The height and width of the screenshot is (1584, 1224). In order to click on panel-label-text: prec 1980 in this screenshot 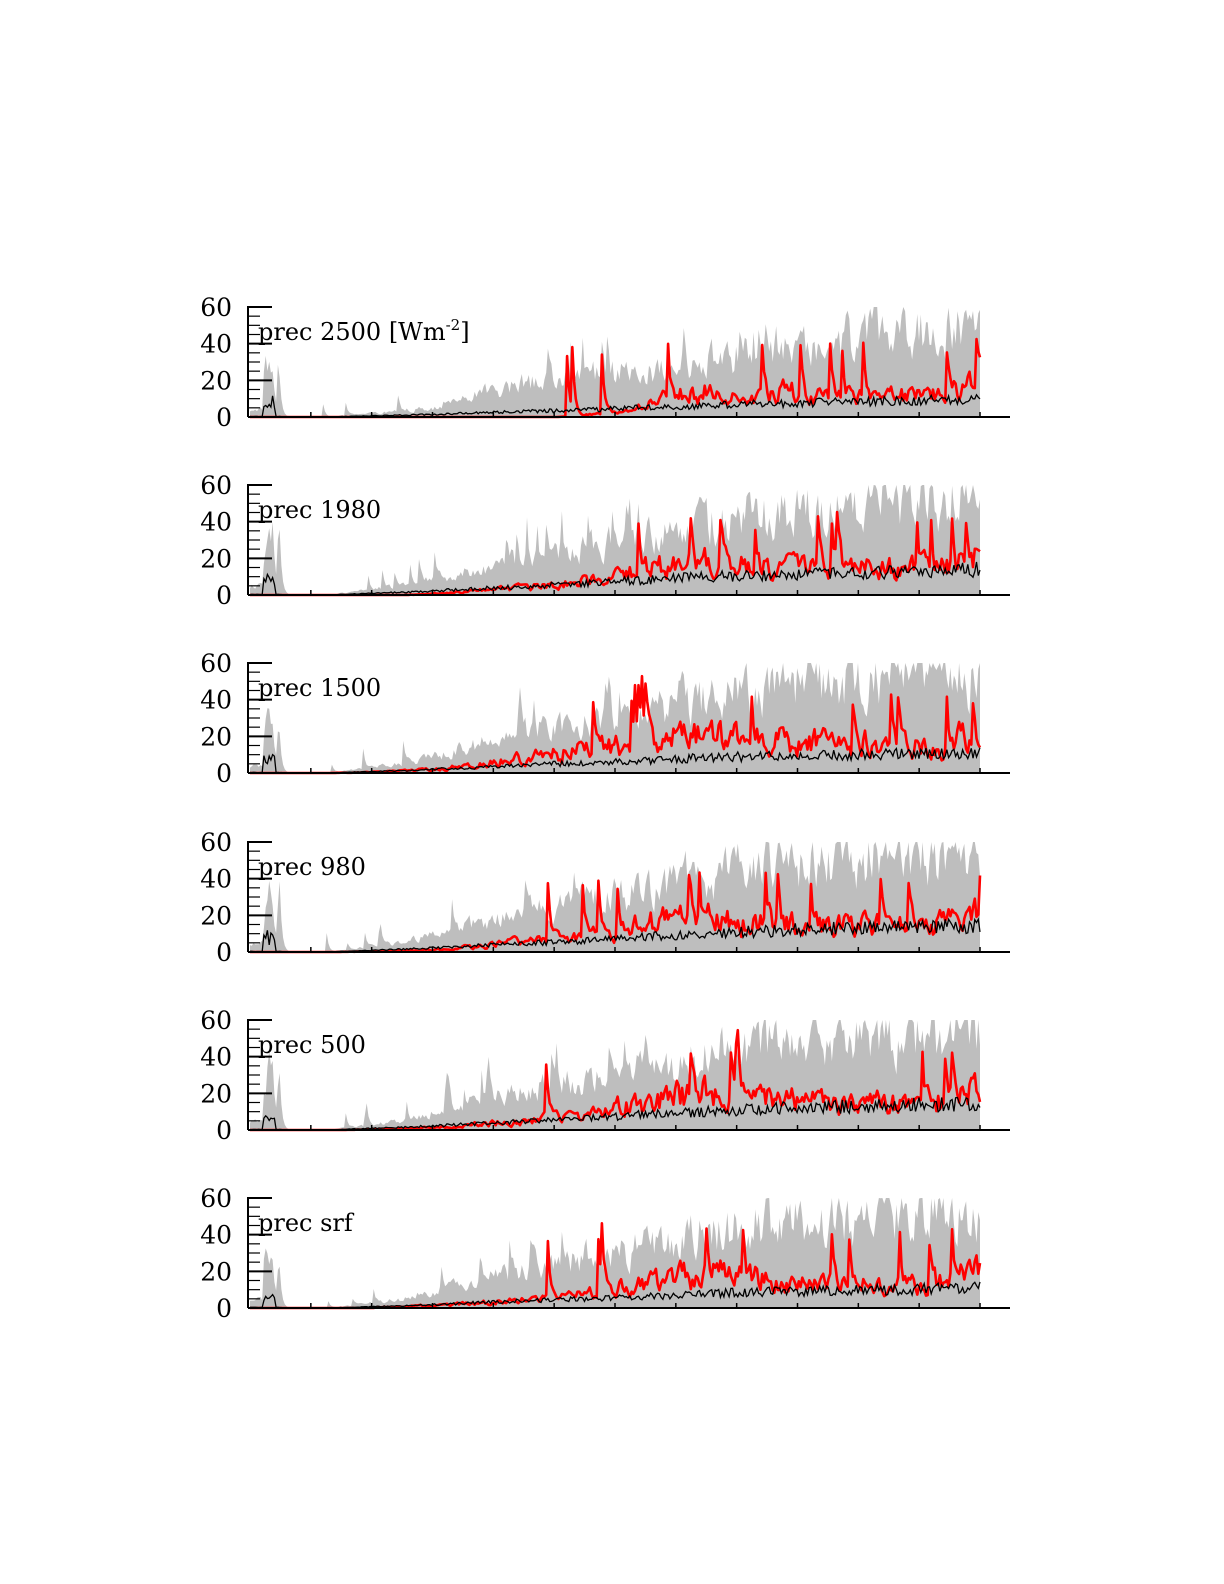, I will do `click(319, 510)`.